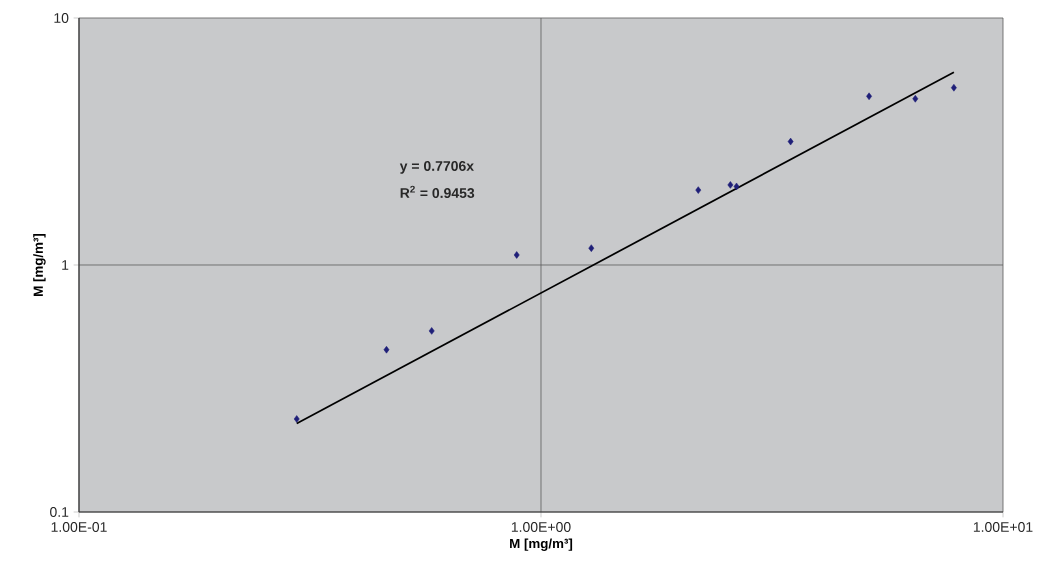 The image size is (1043, 579). I want to click on annotation: y = 0.7706x, so click(436, 167).